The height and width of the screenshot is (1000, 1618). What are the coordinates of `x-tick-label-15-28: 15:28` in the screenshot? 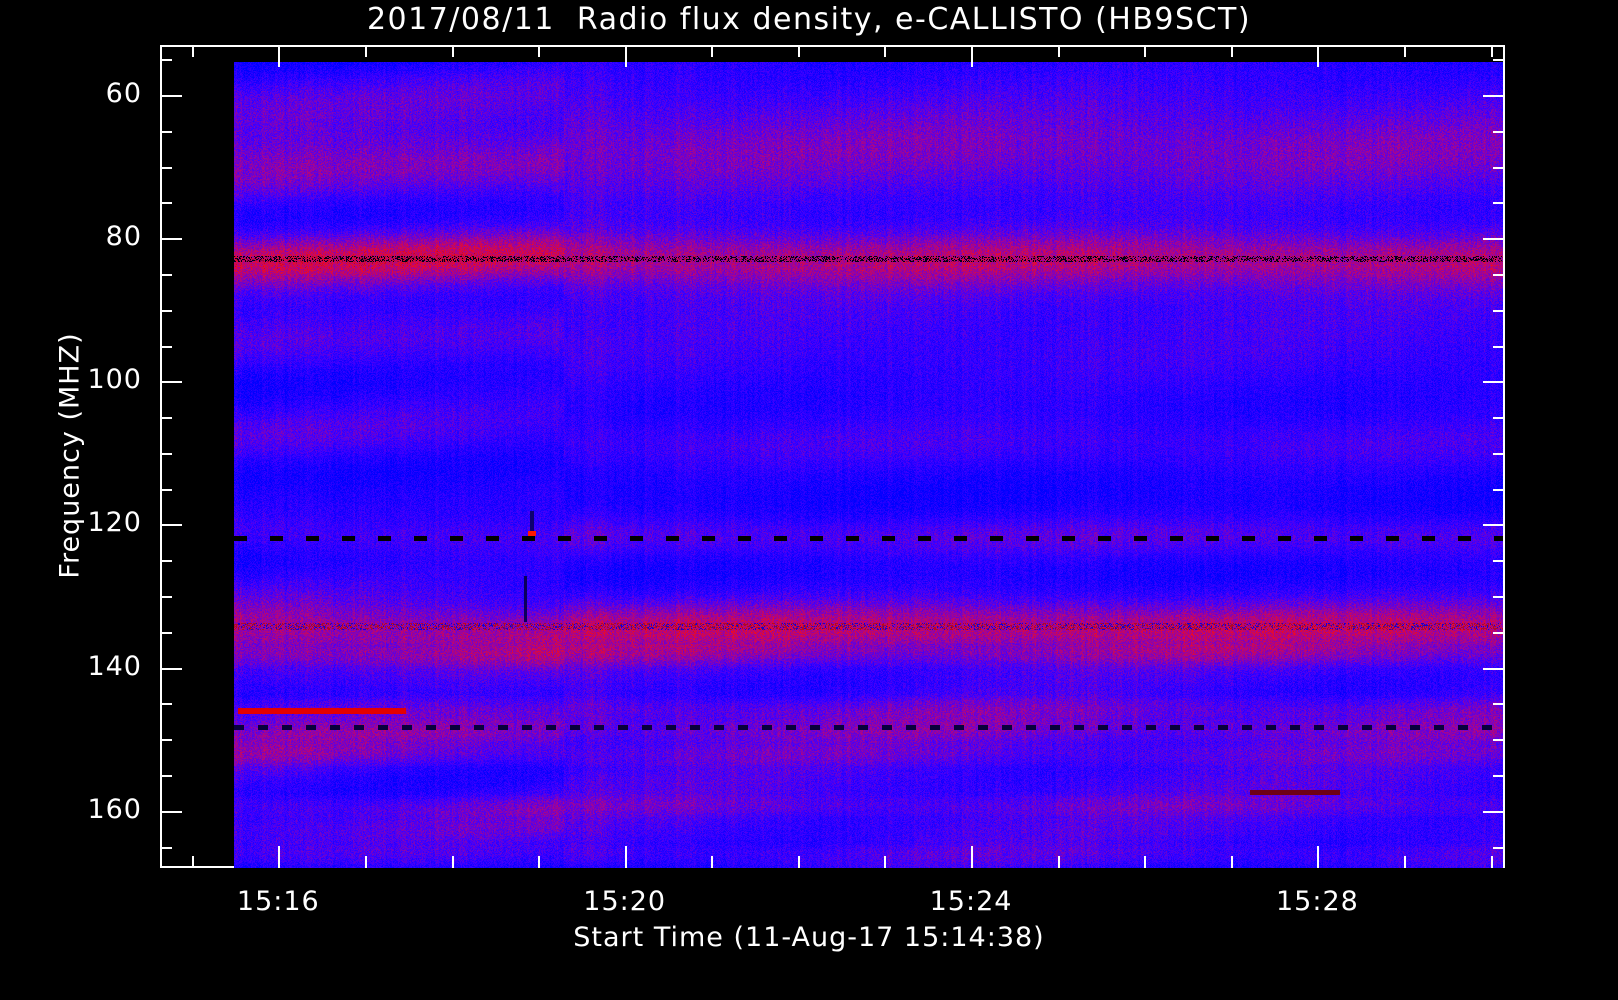 It's located at (1317, 901).